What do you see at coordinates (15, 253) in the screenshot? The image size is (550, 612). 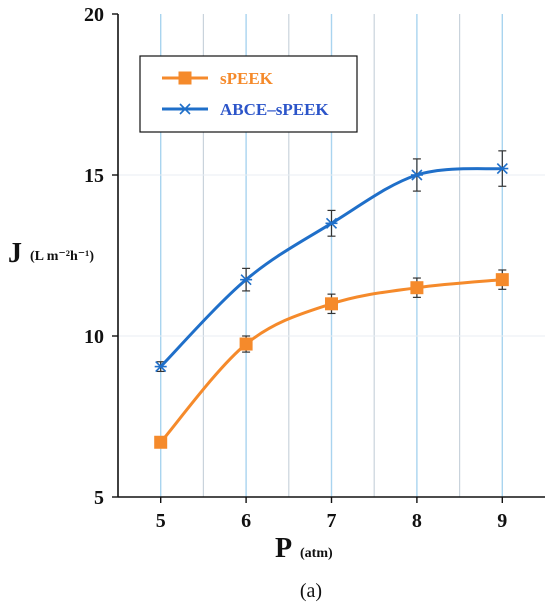 I see `y-axis-label: J` at bounding box center [15, 253].